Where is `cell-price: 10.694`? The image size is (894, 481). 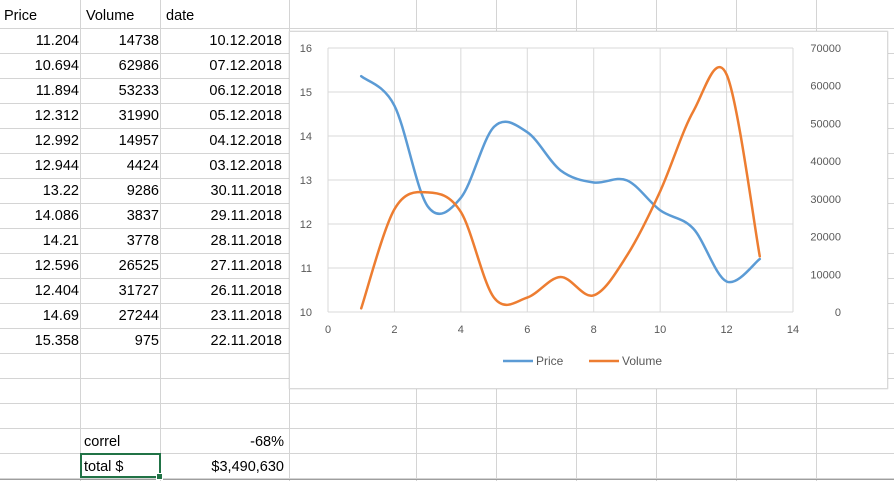 cell-price: 10.694 is located at coordinates (56, 66).